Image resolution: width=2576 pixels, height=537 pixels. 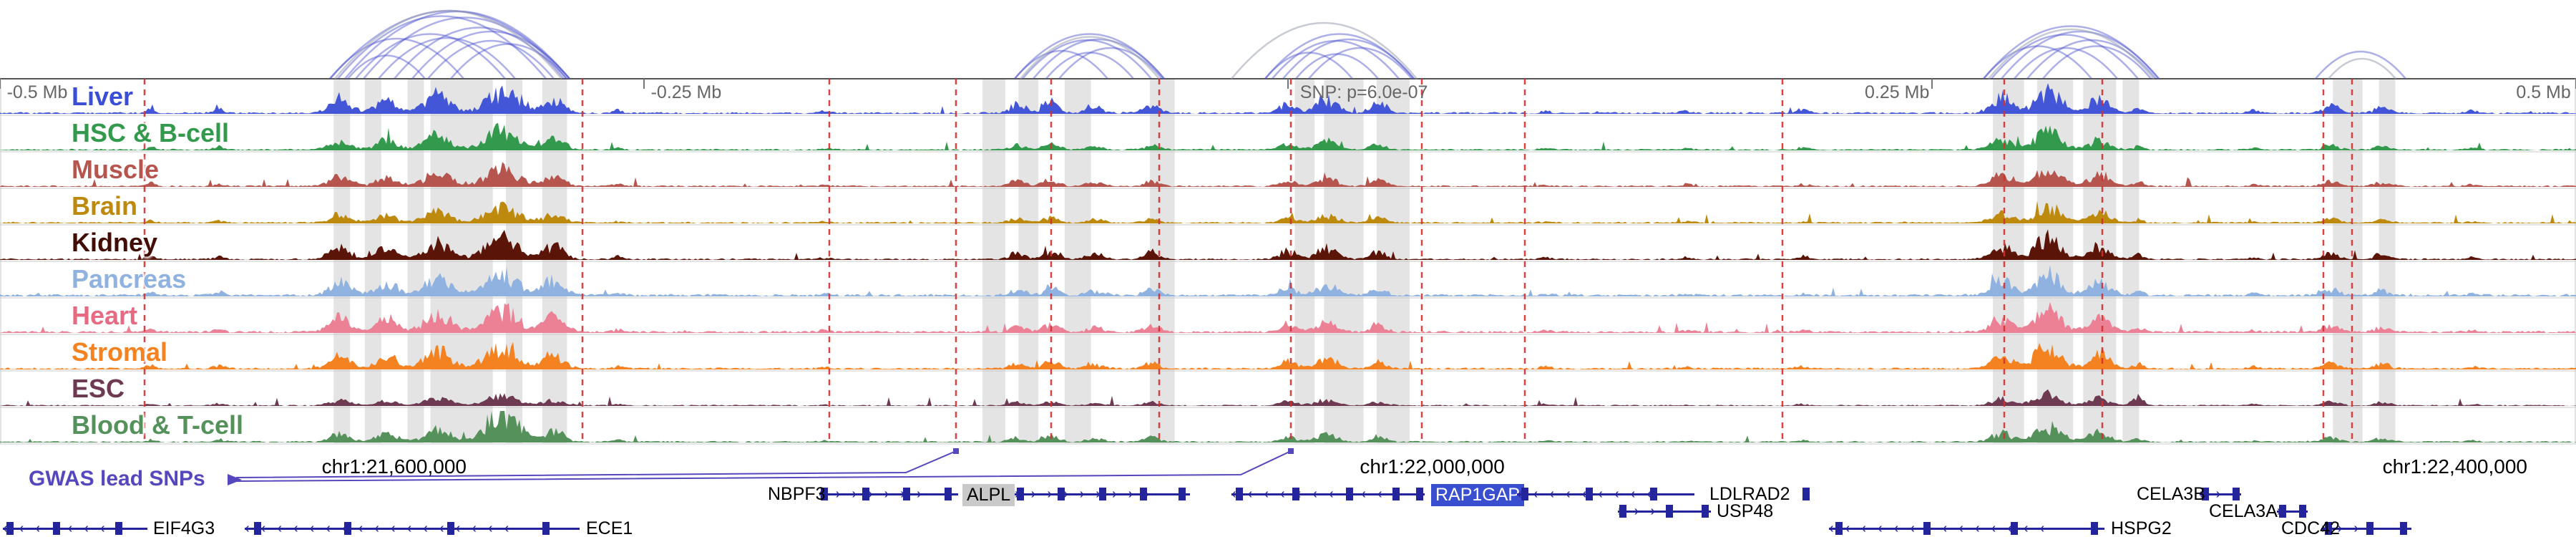 I want to click on coordinate-label-chr1-22-000-000: chr1:22,000,000, so click(x=1432, y=466).